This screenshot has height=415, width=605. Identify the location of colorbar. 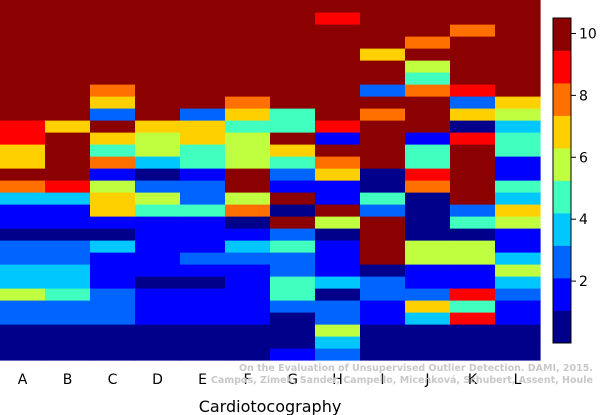
(562, 180).